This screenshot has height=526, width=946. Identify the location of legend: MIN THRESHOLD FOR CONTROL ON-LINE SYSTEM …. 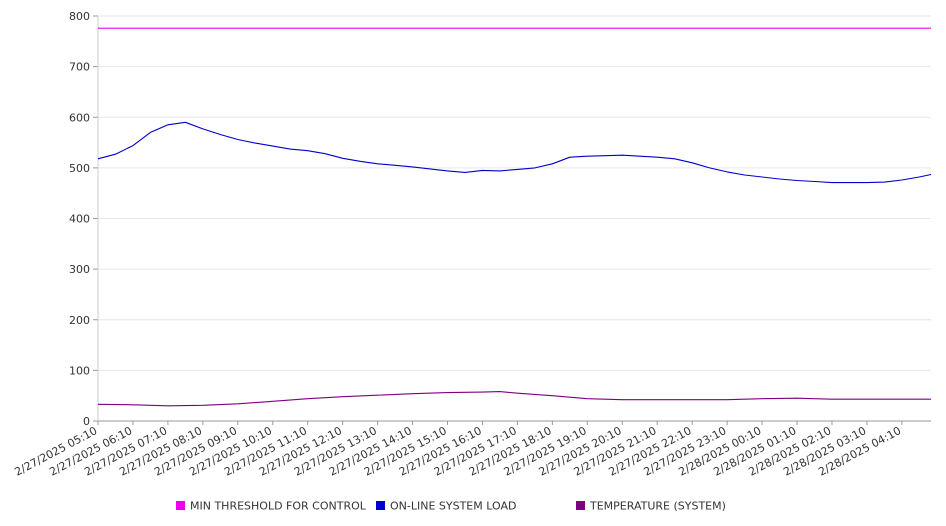
(451, 506).